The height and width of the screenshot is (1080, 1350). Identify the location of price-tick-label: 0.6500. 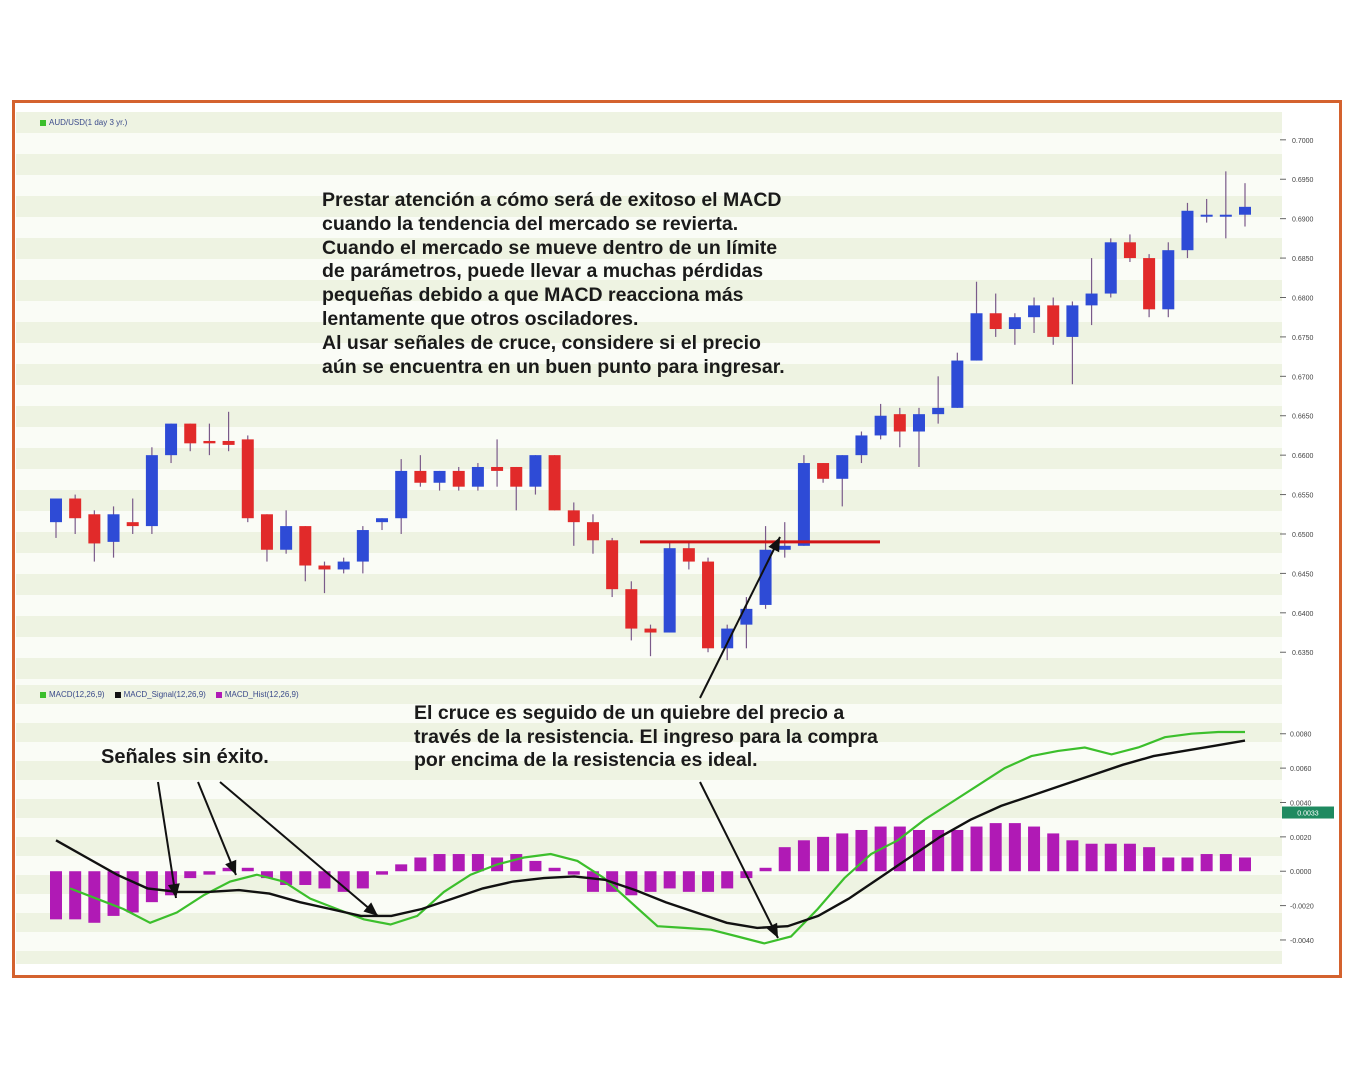
(1303, 535).